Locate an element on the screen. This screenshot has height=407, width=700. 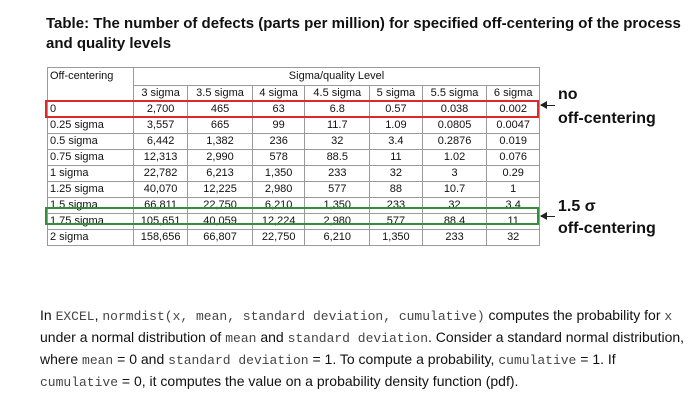
table-row: 1 sigma 22,782 6,213 1,350 233 32 3 0.29 is located at coordinates (293, 173).